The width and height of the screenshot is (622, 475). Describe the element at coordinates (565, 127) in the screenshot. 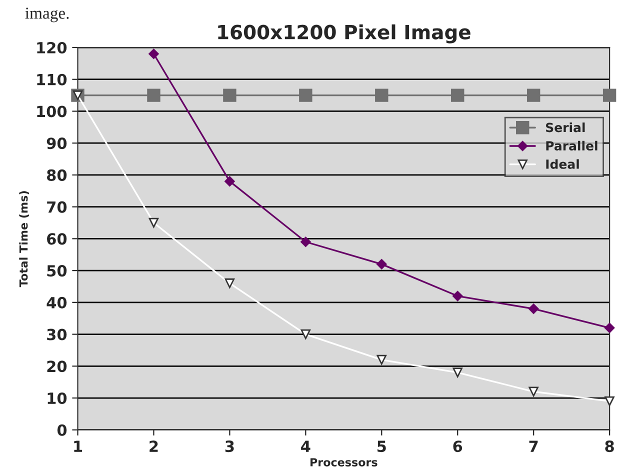

I see `legend-label: Serial` at that location.